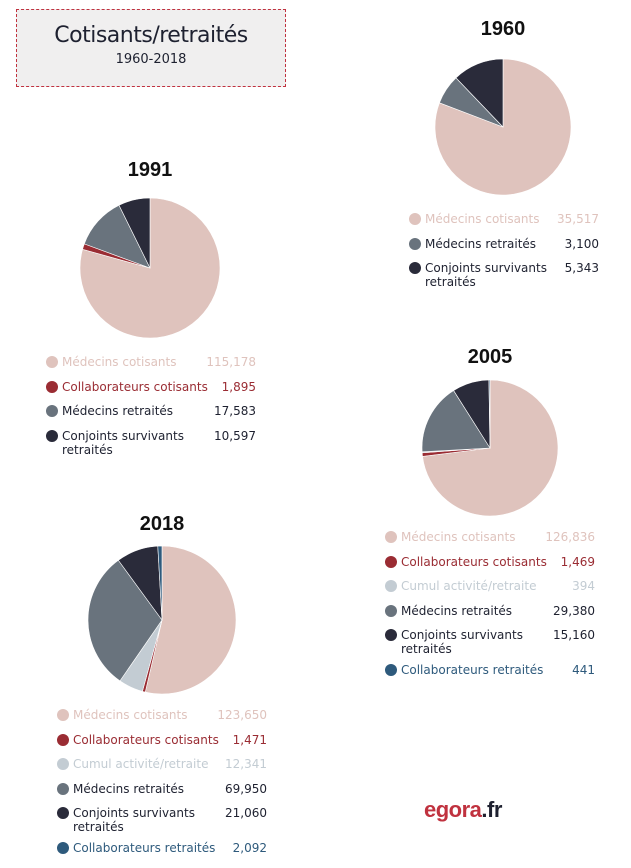 The width and height of the screenshot is (631, 868). I want to click on legend-value: 69,950, so click(246, 788).